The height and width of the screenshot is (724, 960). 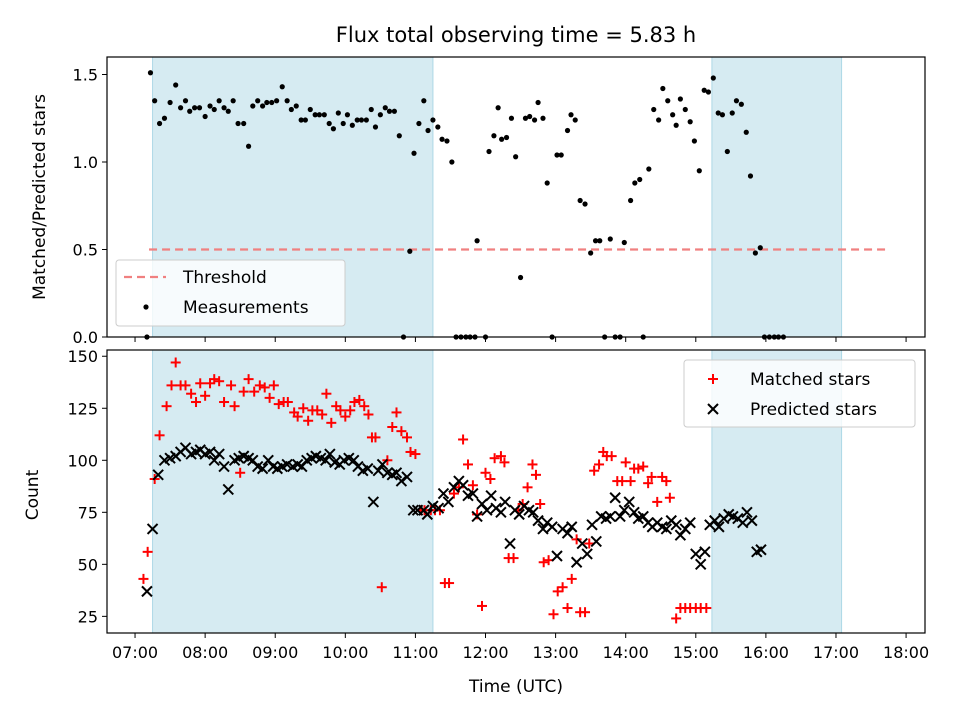 What do you see at coordinates (556, 652) in the screenshot?
I see `x-tick-label: 13:00` at bounding box center [556, 652].